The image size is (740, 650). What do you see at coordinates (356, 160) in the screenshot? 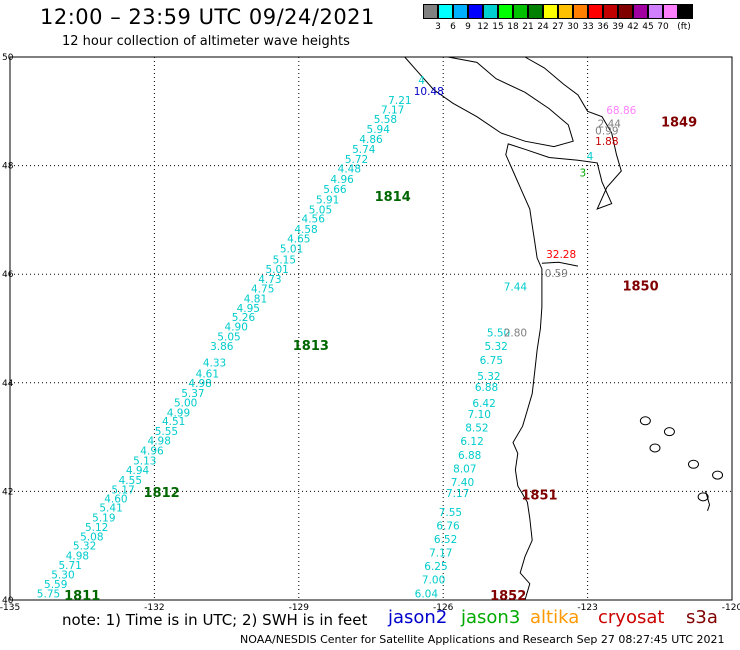
I see `swh-value-offshore: 5.72` at bounding box center [356, 160].